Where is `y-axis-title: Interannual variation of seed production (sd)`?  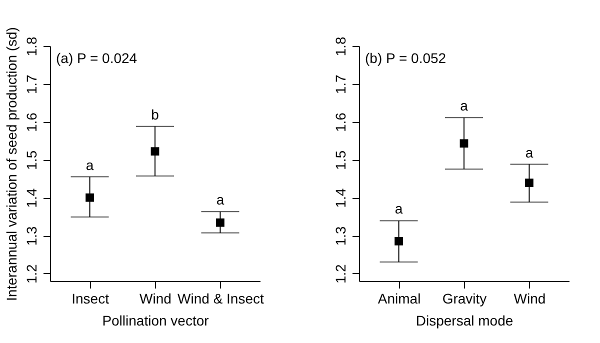 y-axis-title: Interannual variation of seed production (sd) is located at coordinates (12, 164).